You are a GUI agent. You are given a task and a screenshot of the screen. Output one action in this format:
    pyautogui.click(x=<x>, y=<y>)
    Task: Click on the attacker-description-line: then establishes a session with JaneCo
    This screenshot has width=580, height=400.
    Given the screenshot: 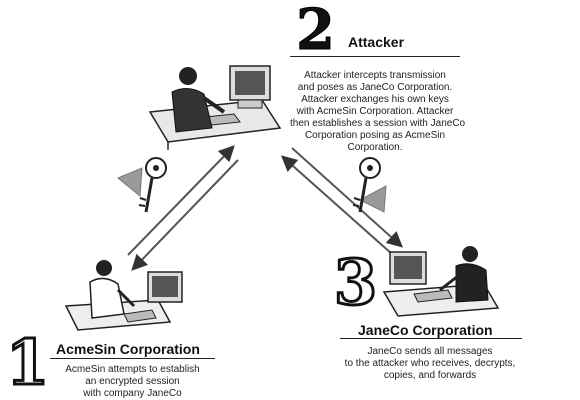 What is the action you would take?
    pyautogui.click(x=378, y=123)
    